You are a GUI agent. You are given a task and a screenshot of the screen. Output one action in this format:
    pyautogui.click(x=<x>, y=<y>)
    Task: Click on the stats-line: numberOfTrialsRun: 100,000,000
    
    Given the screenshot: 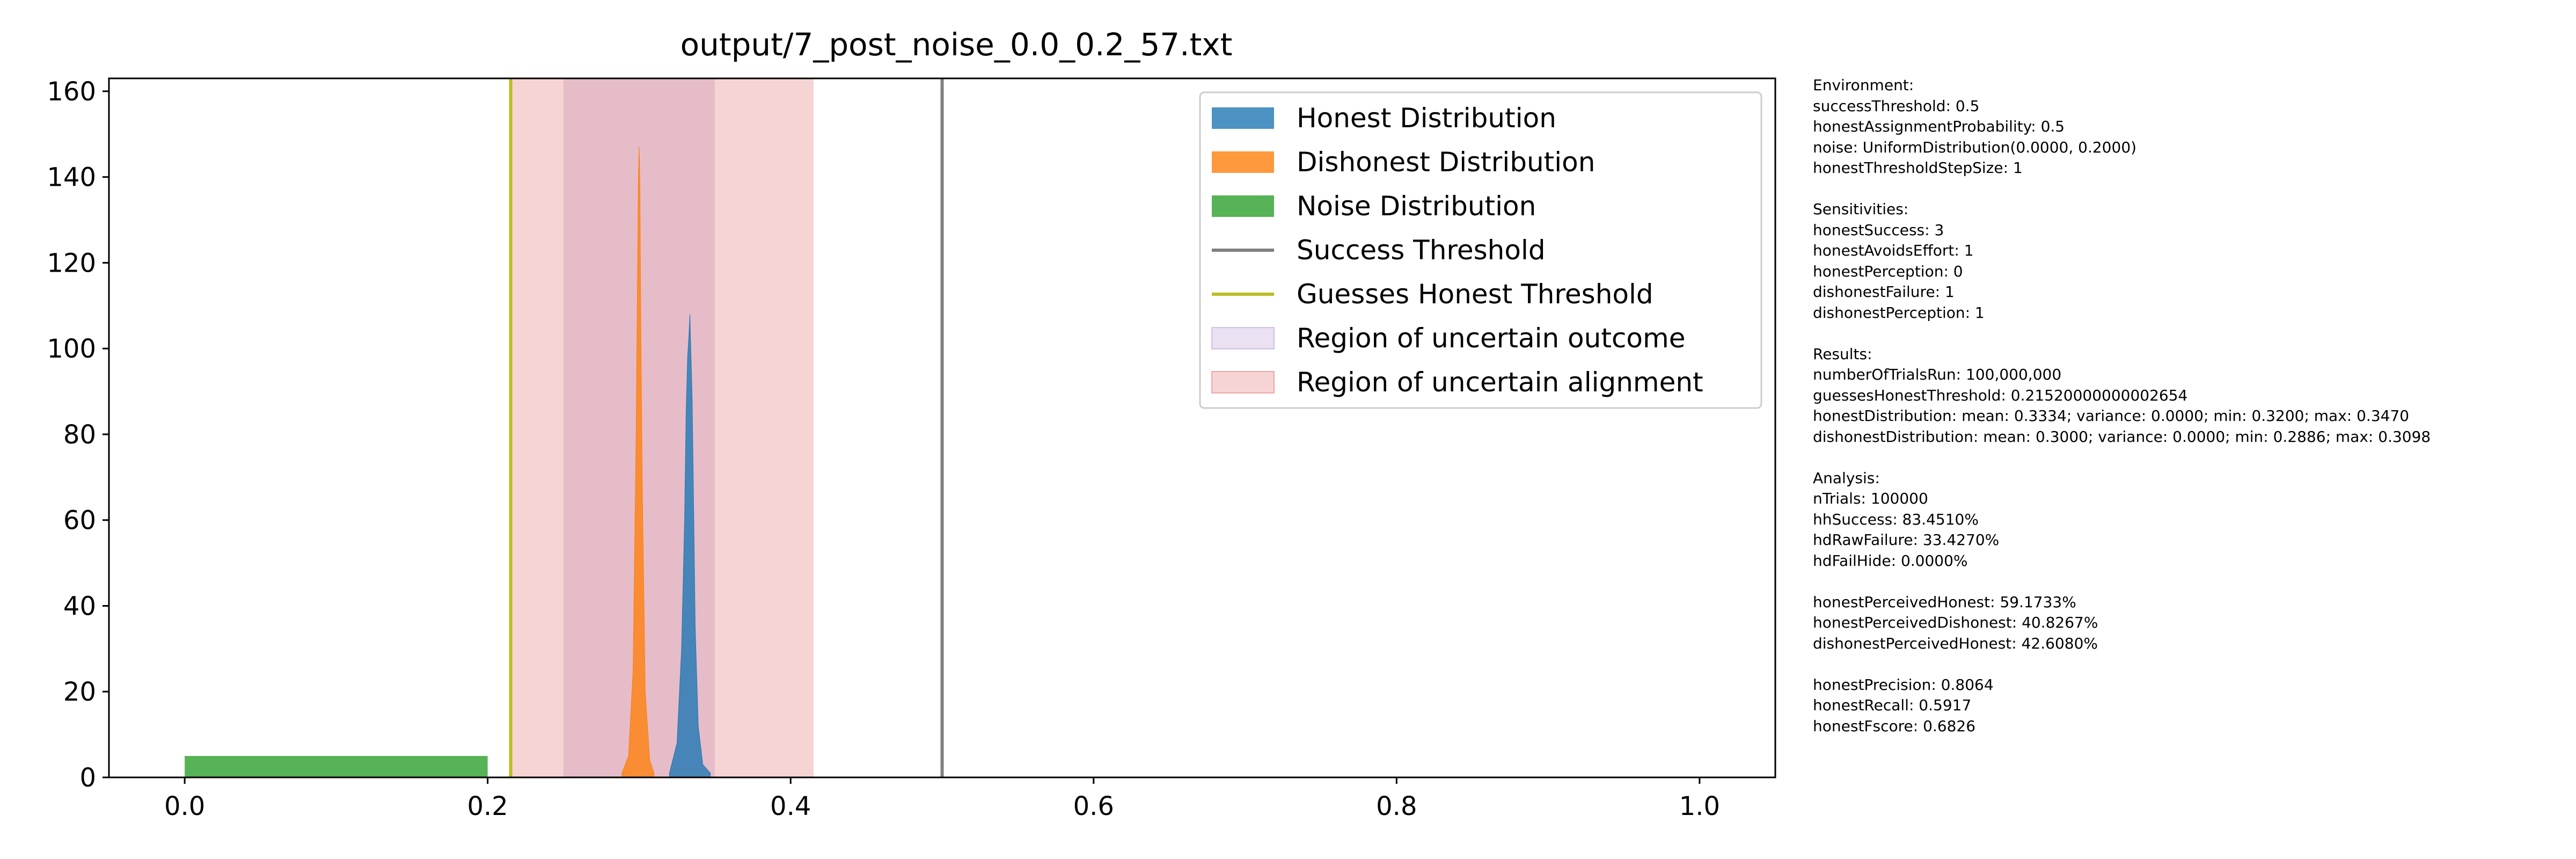 What is the action you would take?
    pyautogui.click(x=1937, y=374)
    